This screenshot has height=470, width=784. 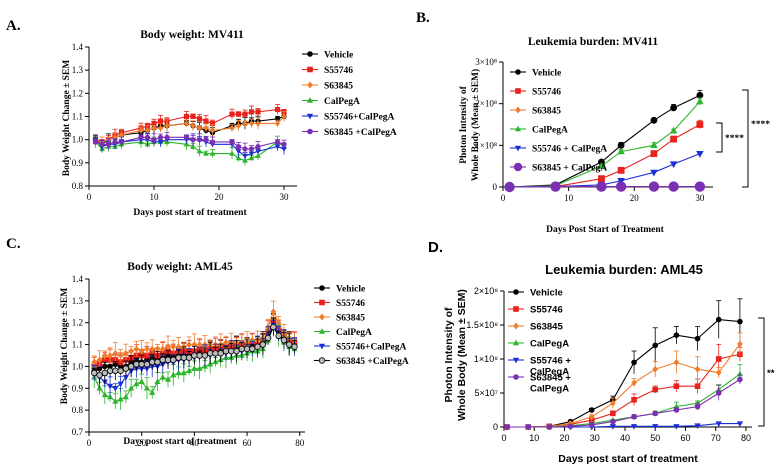 What do you see at coordinates (371, 348) in the screenshot?
I see `legend-label: S55746+CalPegA` at bounding box center [371, 348].